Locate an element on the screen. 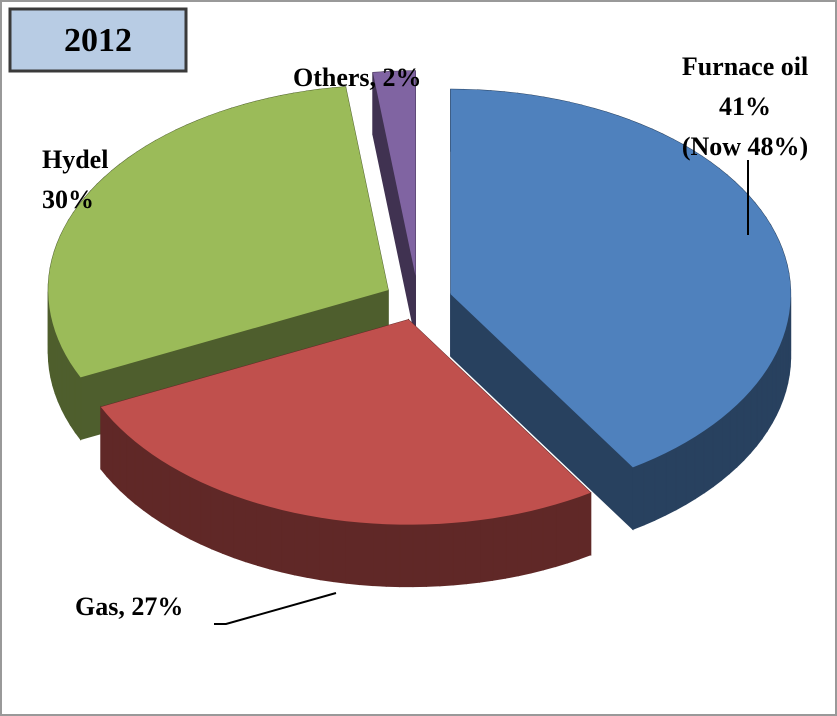 The height and width of the screenshot is (716, 837). data-label: 41% is located at coordinates (745, 106).